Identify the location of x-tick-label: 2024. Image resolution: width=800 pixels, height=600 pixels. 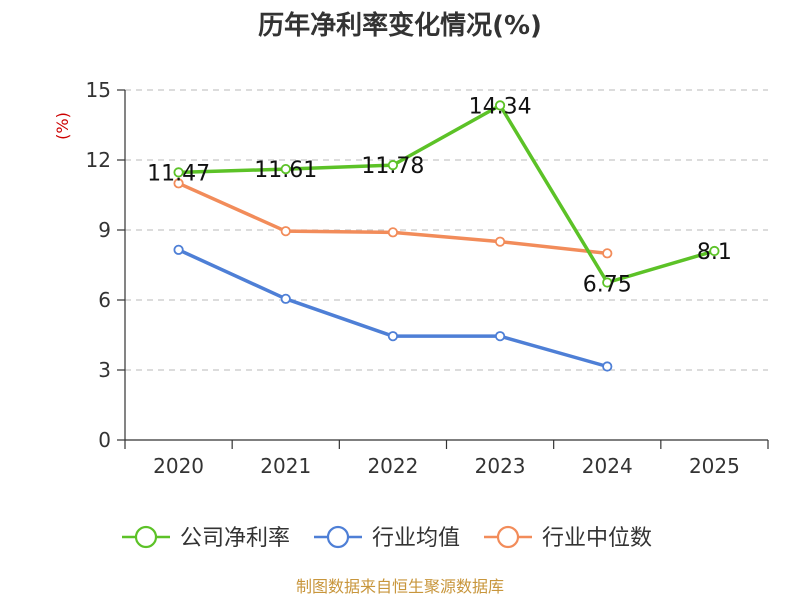
(607, 466).